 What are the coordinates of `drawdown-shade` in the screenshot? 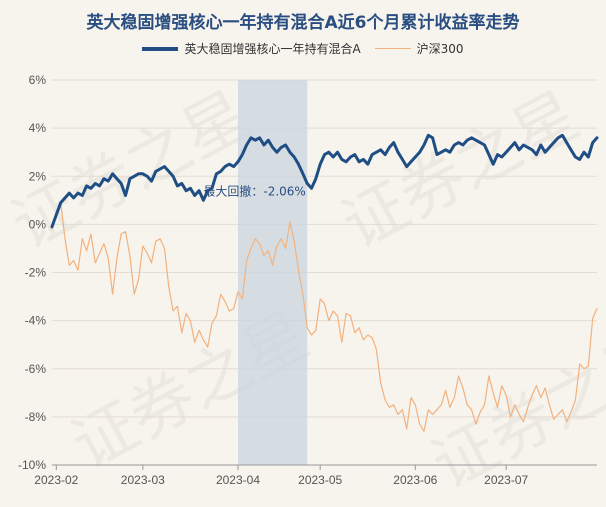 It's located at (272, 272).